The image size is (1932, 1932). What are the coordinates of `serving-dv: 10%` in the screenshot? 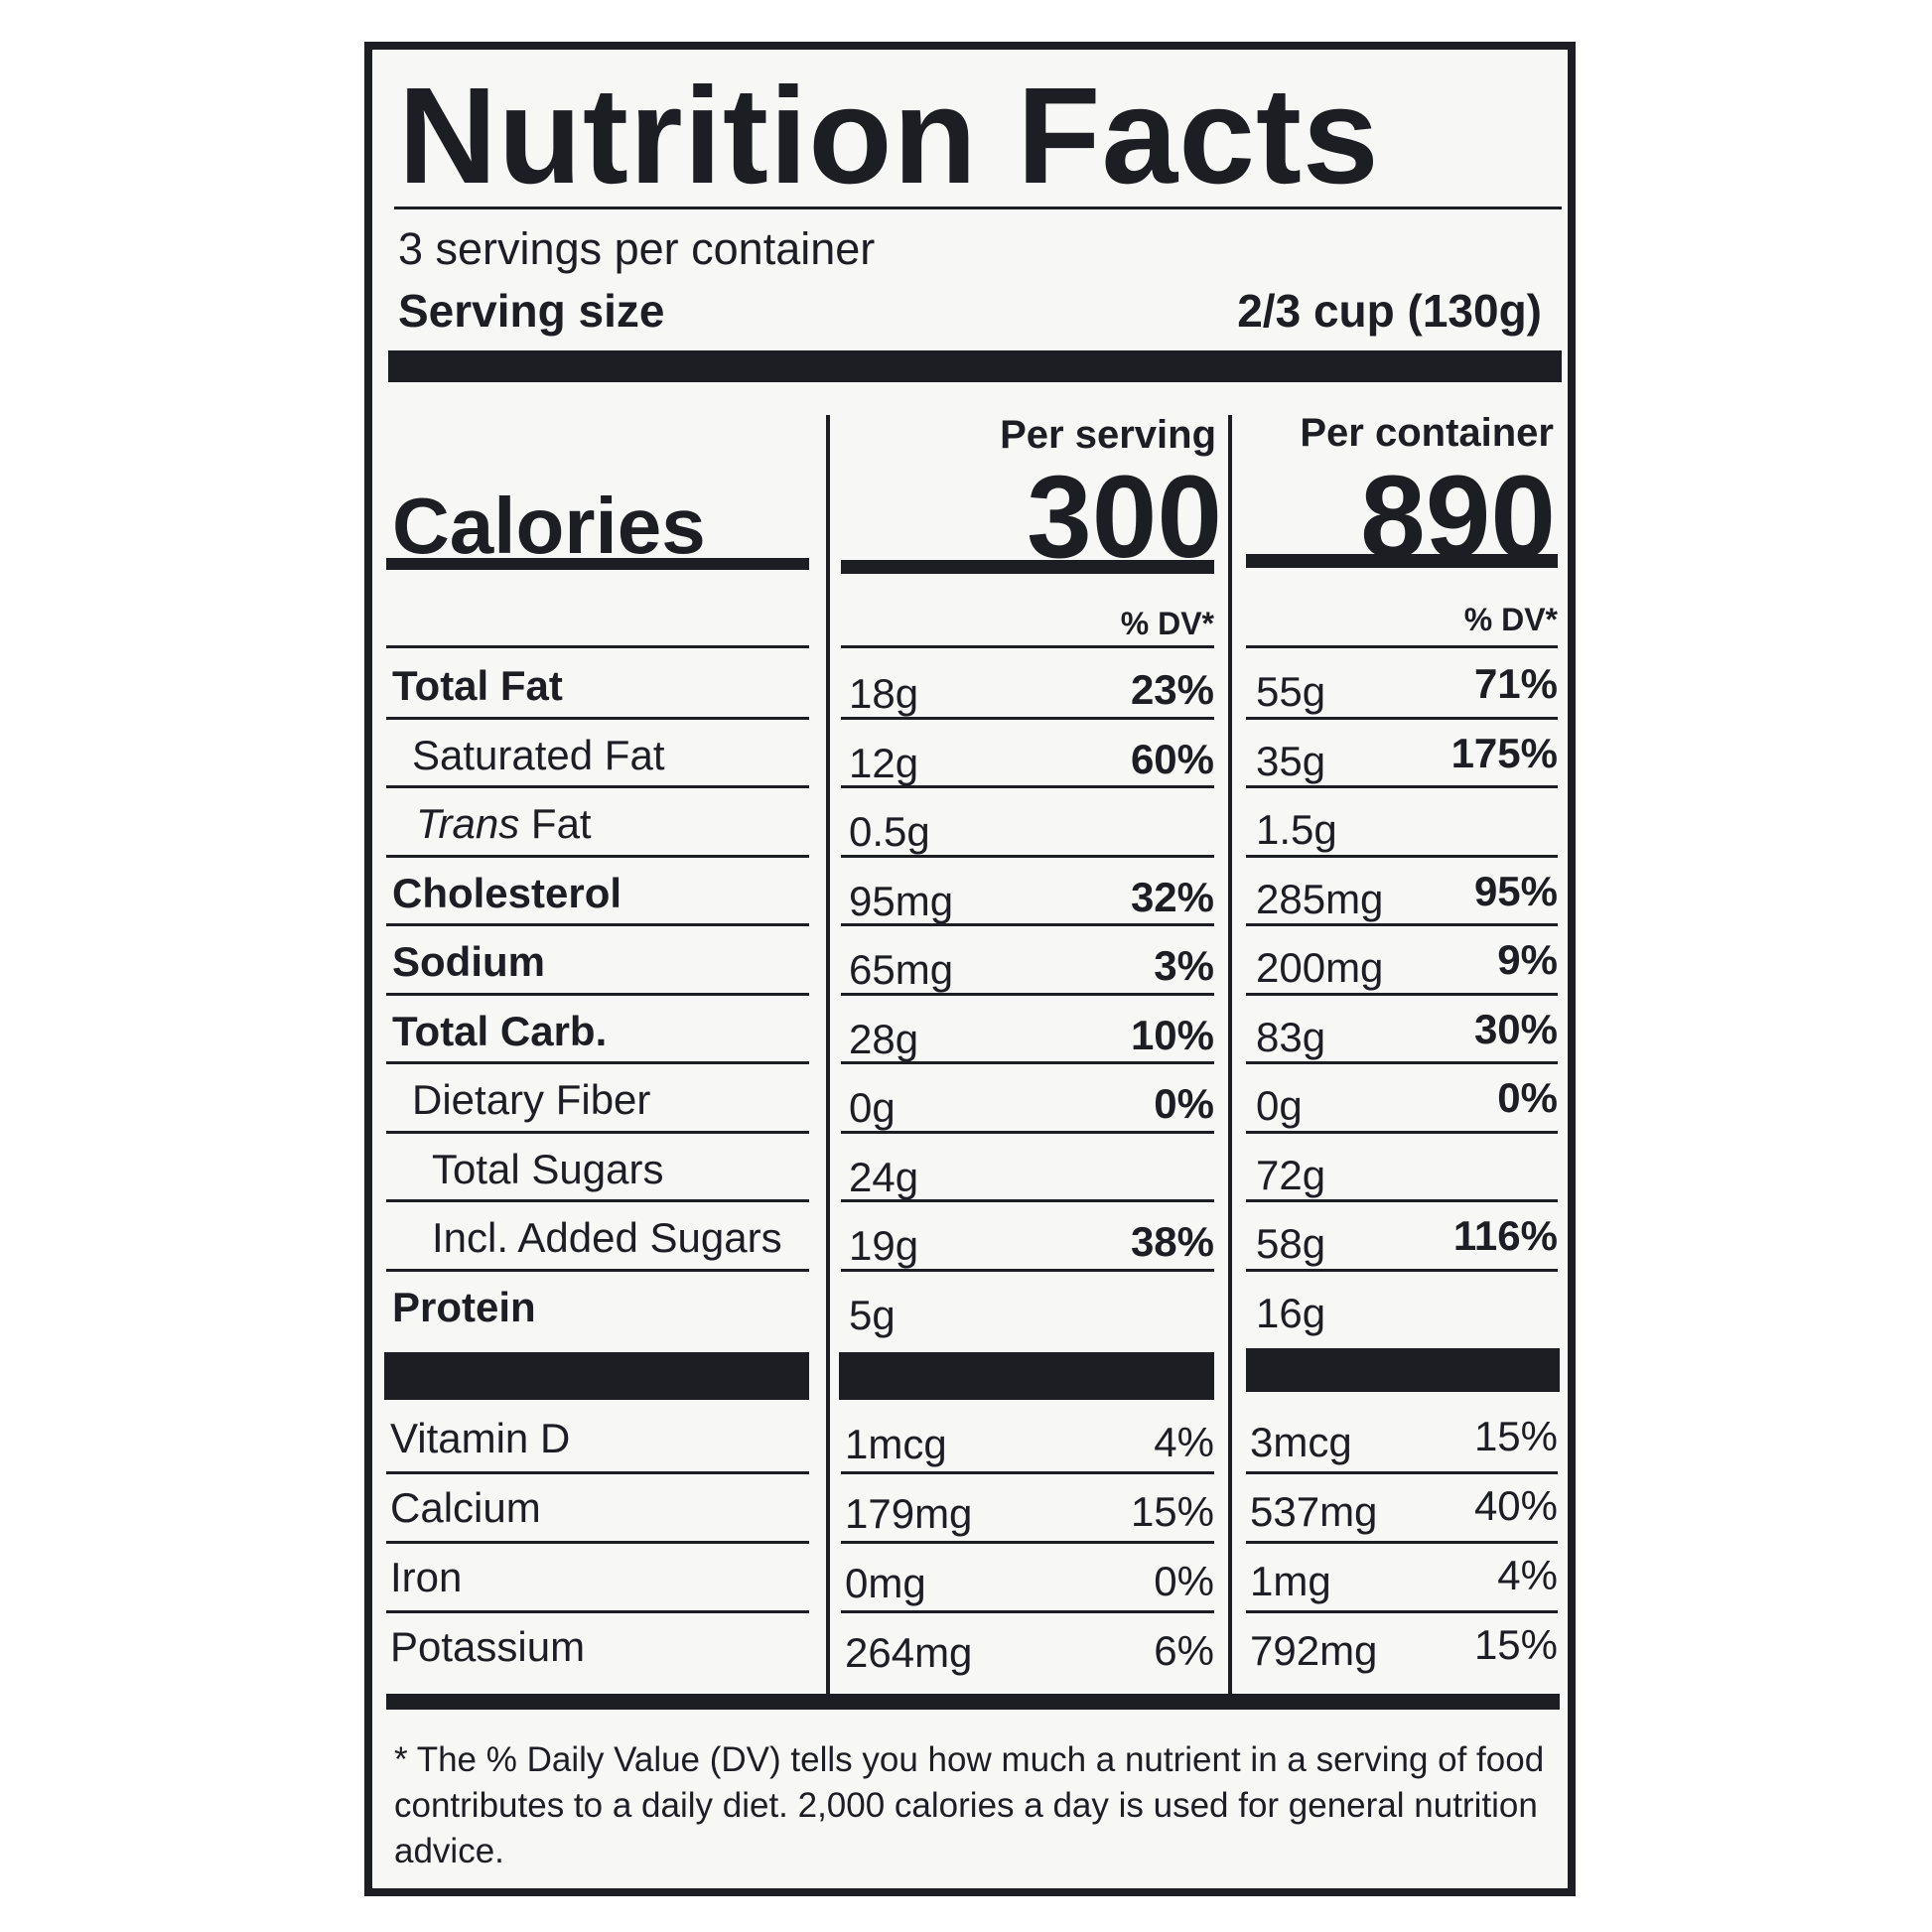 It's located at (1172, 1034).